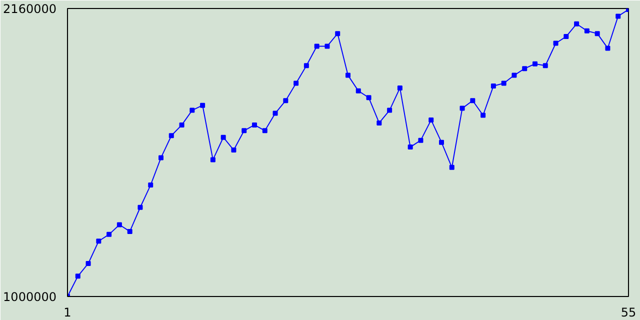 The height and width of the screenshot is (320, 640). What do you see at coordinates (30, 9) in the screenshot?
I see `y-tick-label: 2160000` at bounding box center [30, 9].